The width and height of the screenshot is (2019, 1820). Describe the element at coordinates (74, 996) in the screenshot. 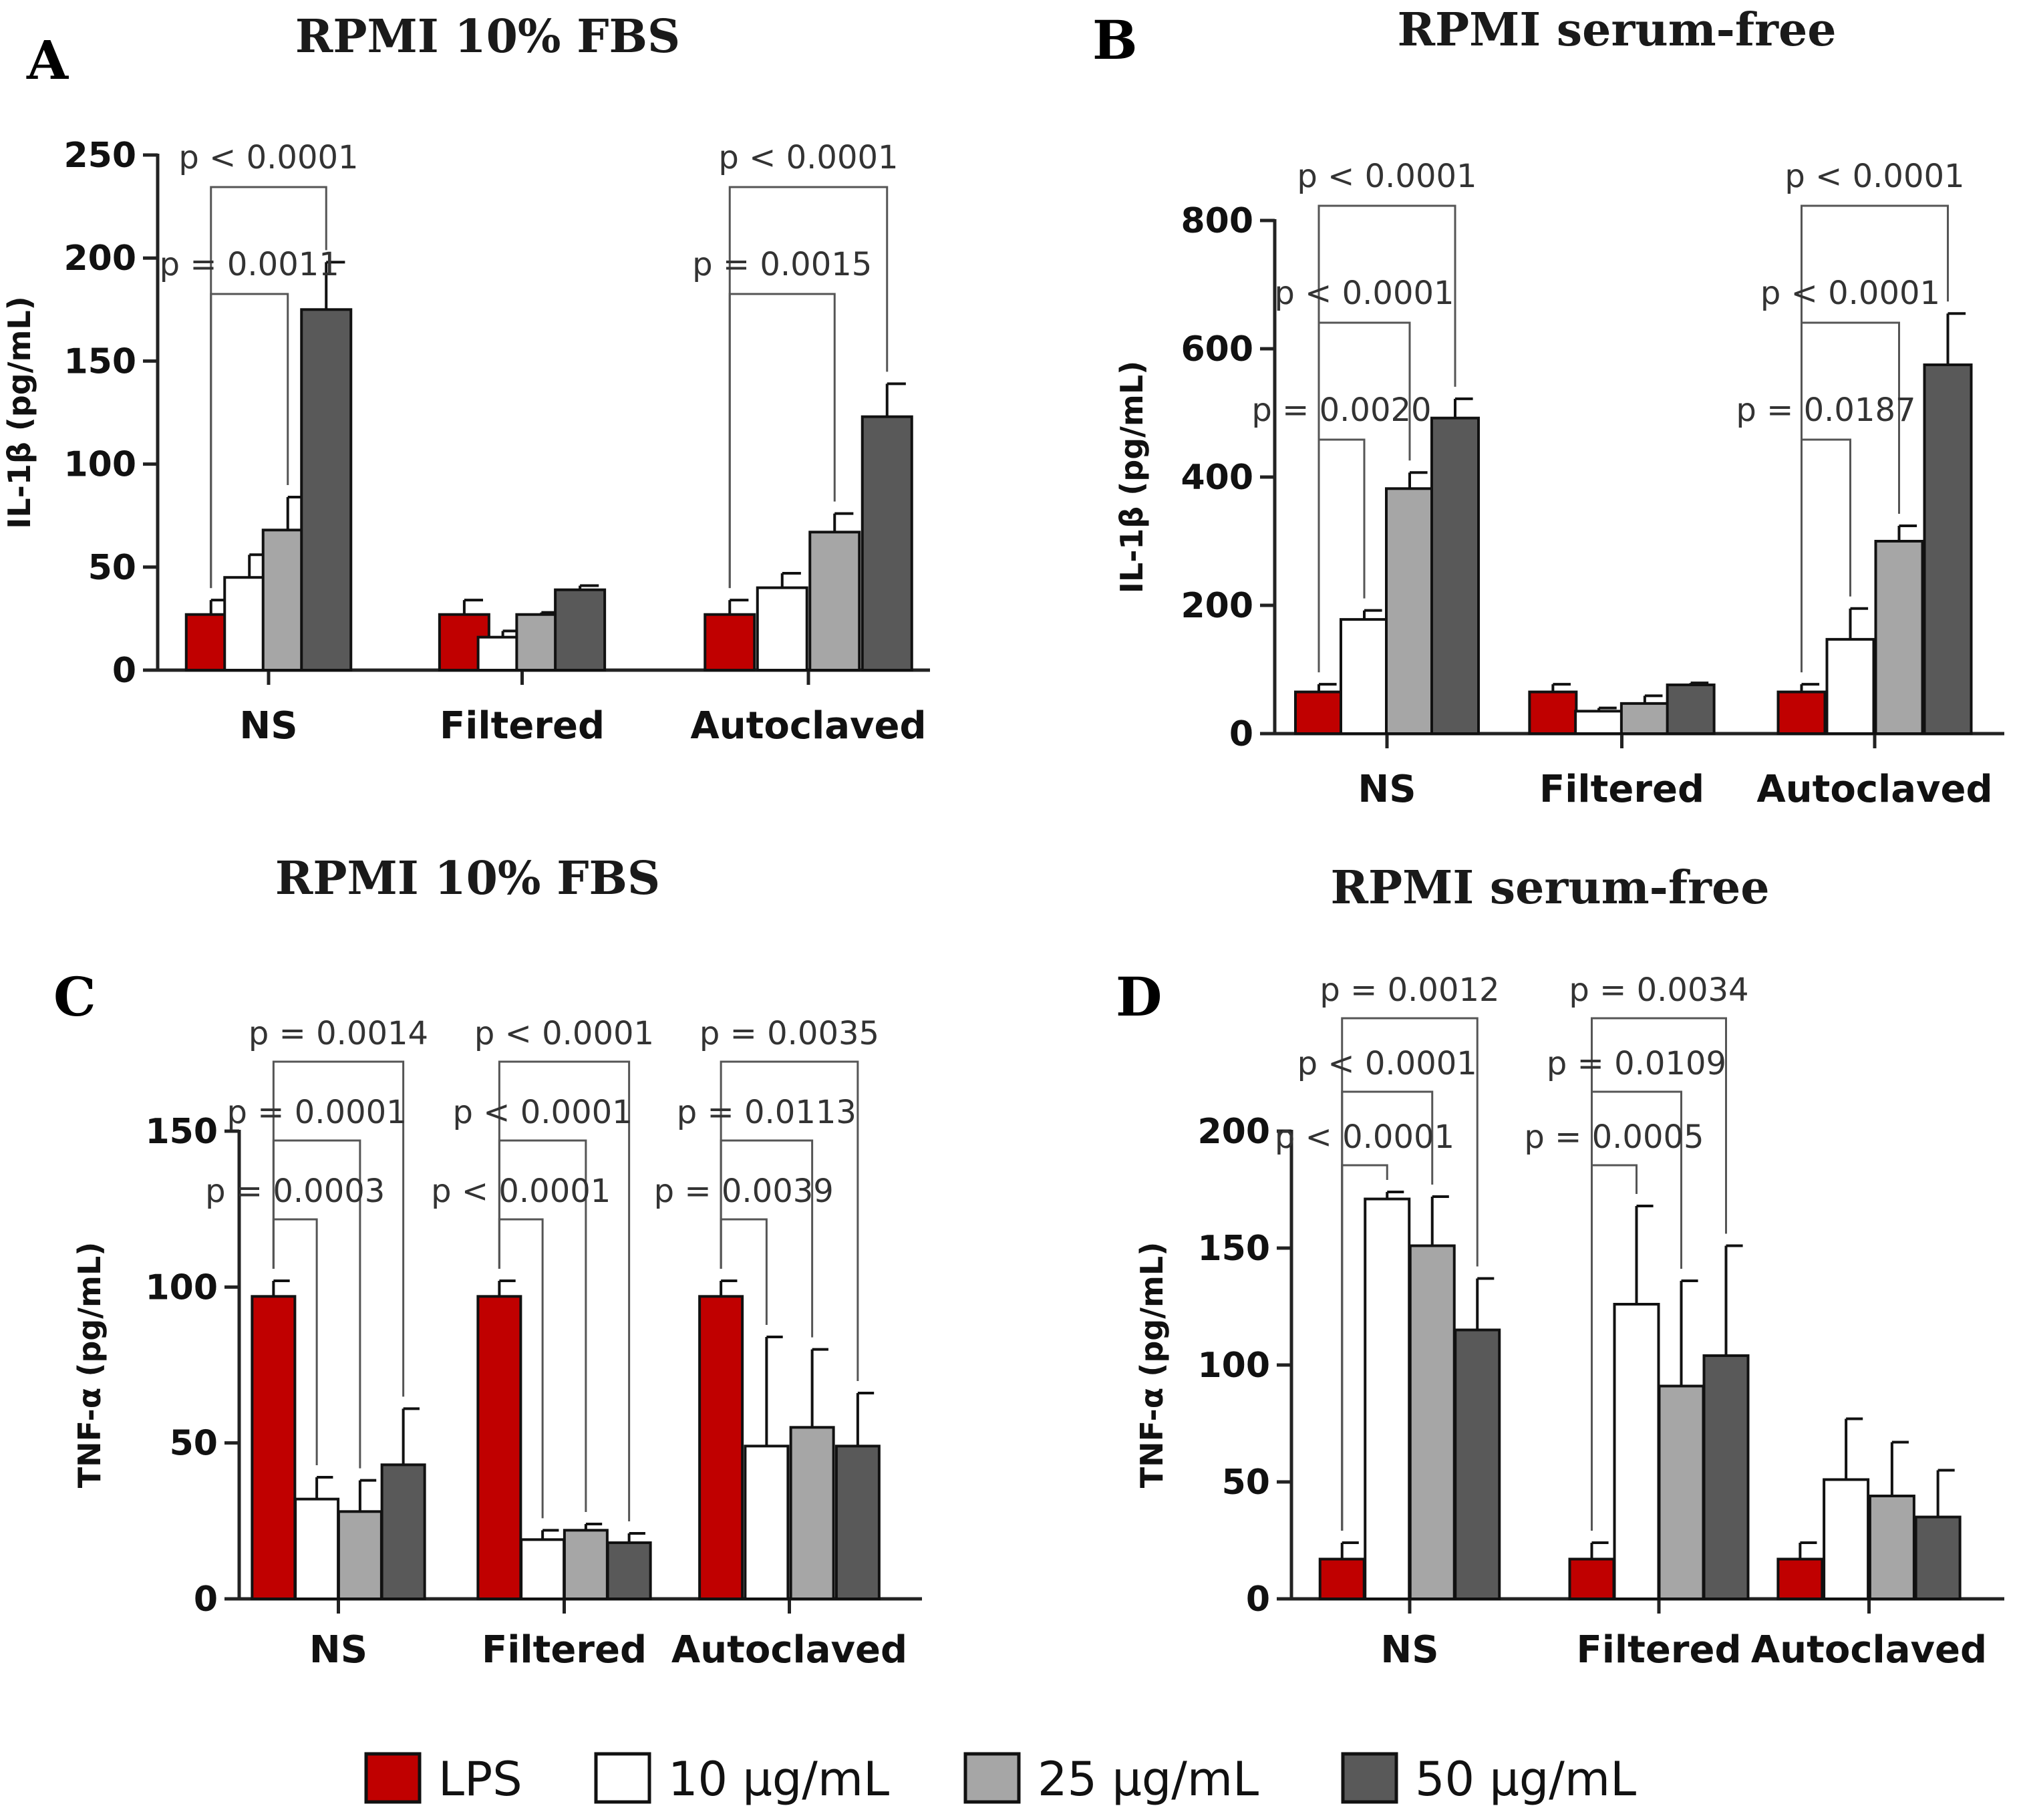

I see `panel-letter: C` at that location.